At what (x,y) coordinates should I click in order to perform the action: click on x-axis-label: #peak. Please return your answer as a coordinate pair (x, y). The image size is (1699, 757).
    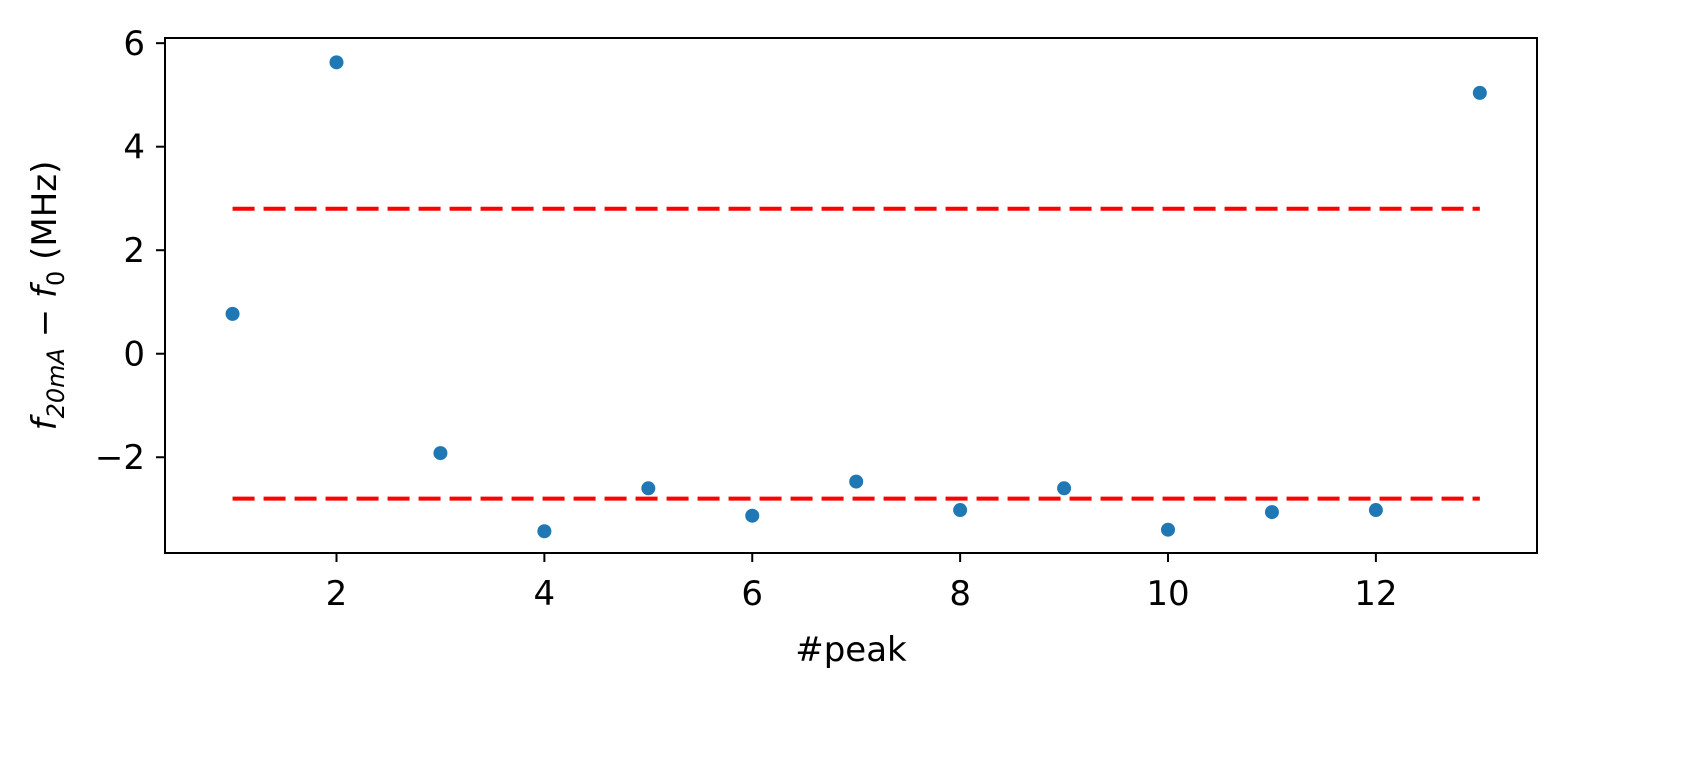
    Looking at the image, I should click on (851, 650).